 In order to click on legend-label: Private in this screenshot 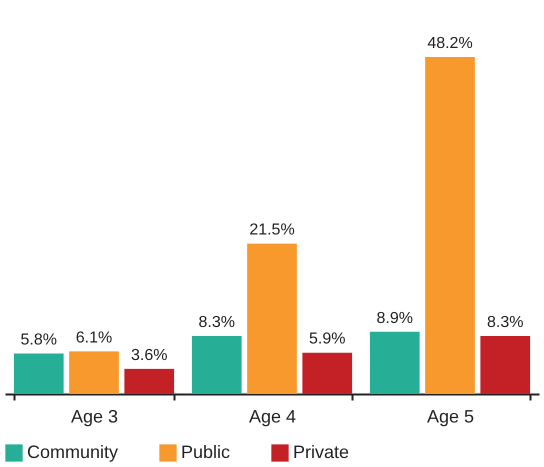, I will do `click(321, 452)`.